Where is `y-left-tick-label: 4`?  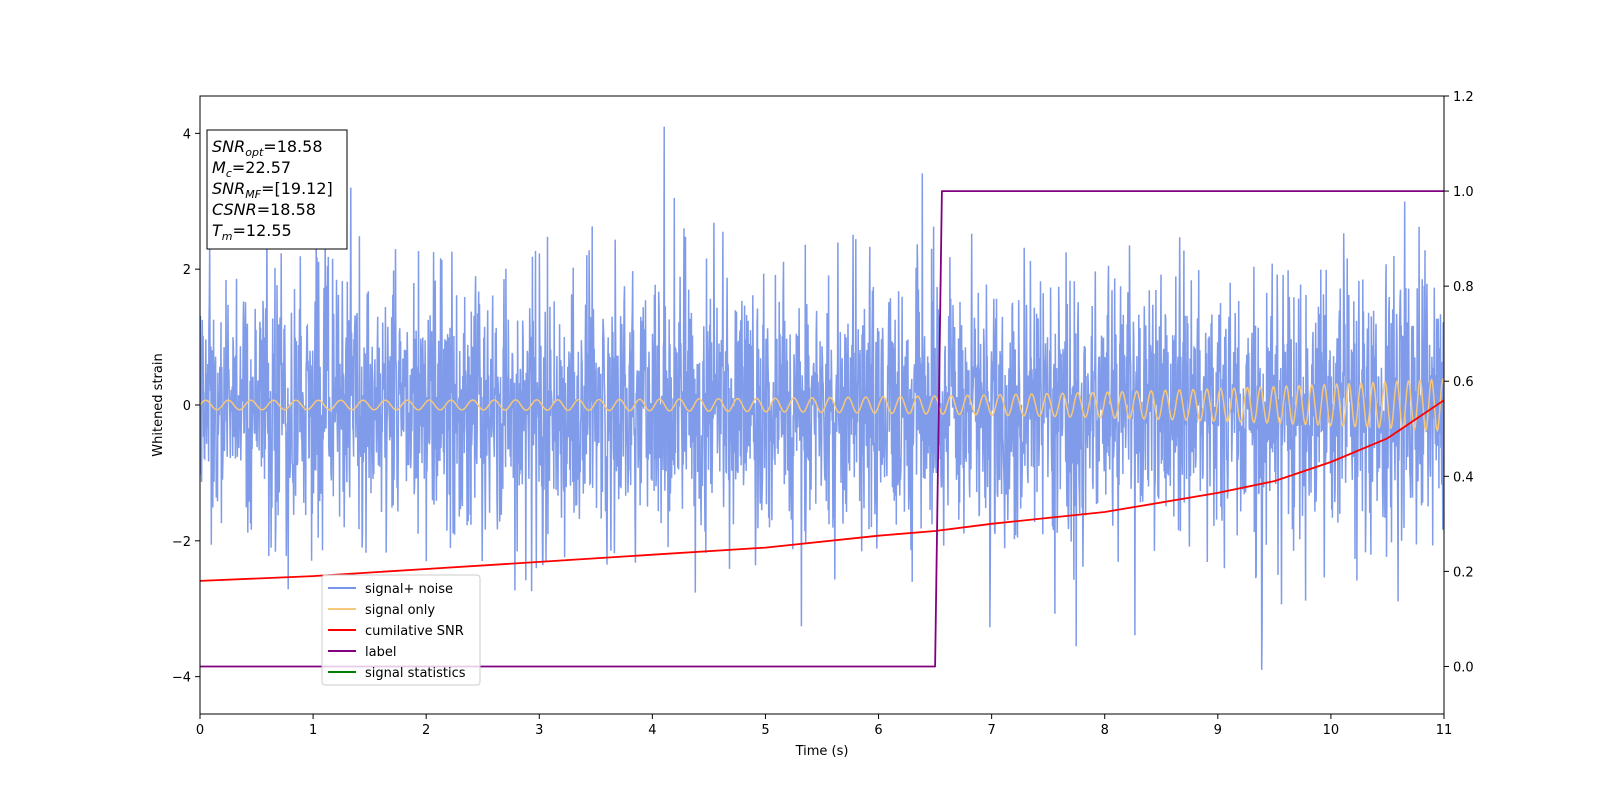
y-left-tick-label: 4 is located at coordinates (187, 134).